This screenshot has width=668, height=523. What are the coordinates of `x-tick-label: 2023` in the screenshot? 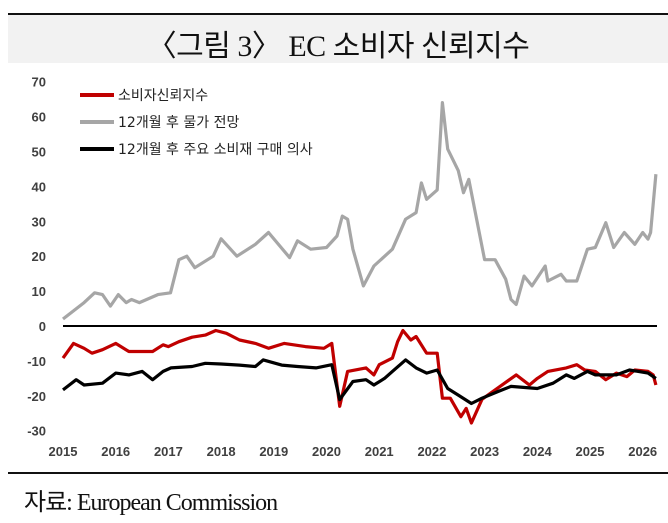 It's located at (484, 451).